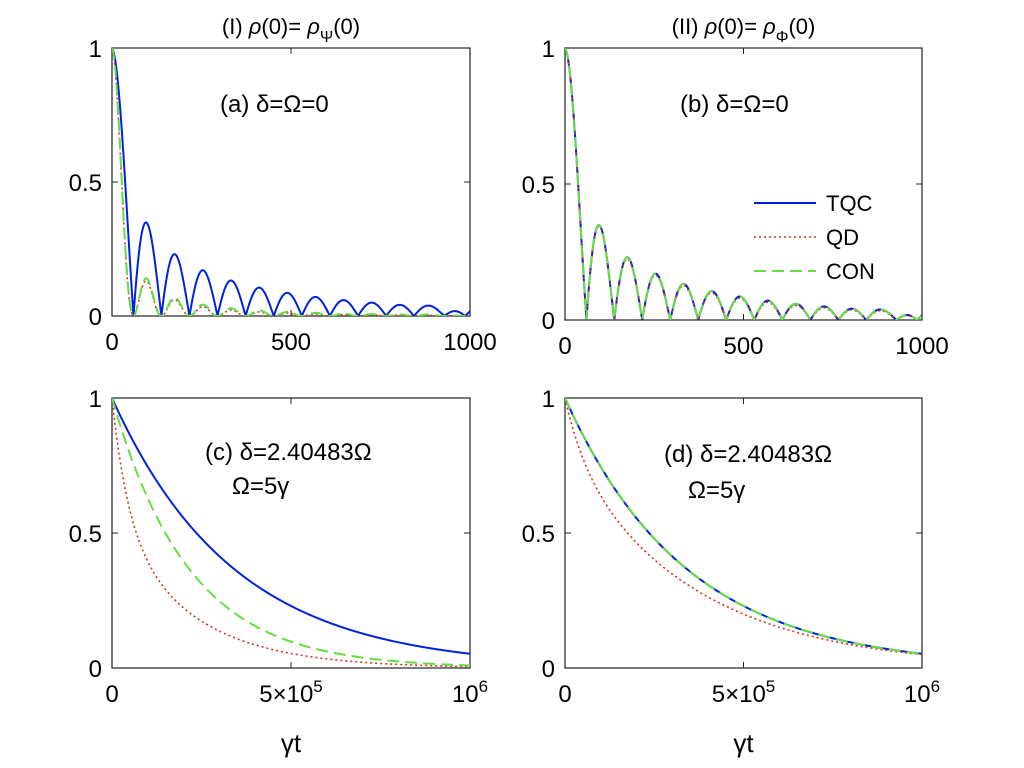  I want to click on legend-label-con: CON, so click(850, 271).